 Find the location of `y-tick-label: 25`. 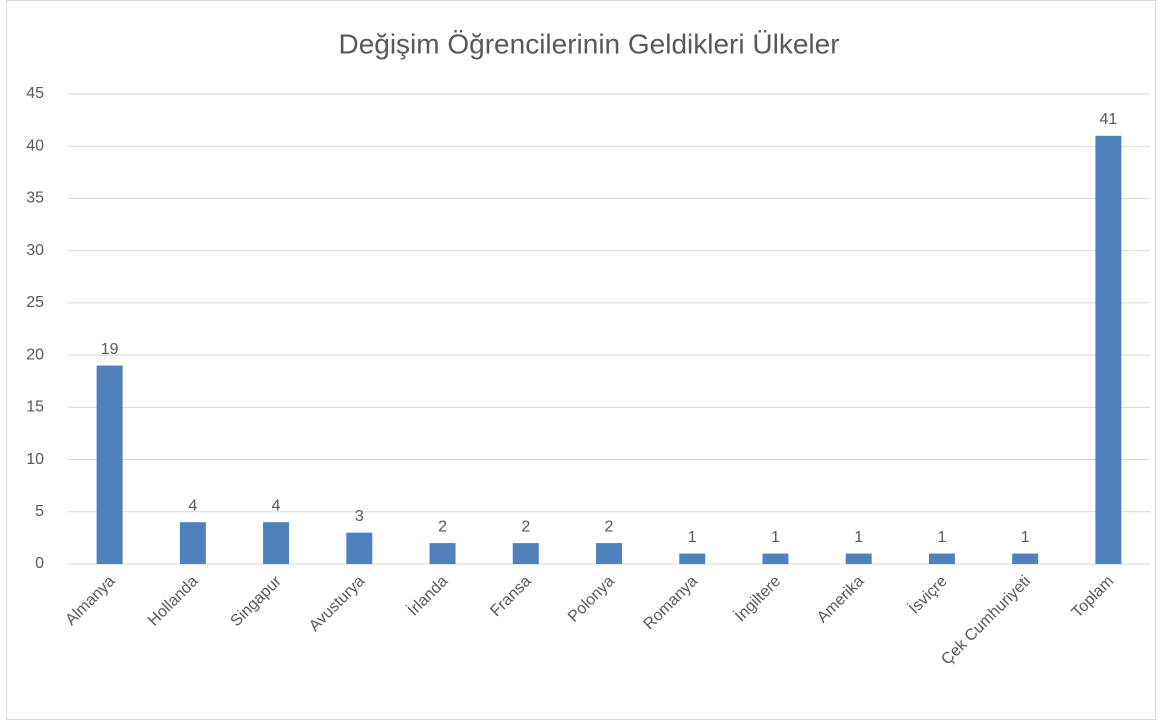

y-tick-label: 25 is located at coordinates (35, 302).